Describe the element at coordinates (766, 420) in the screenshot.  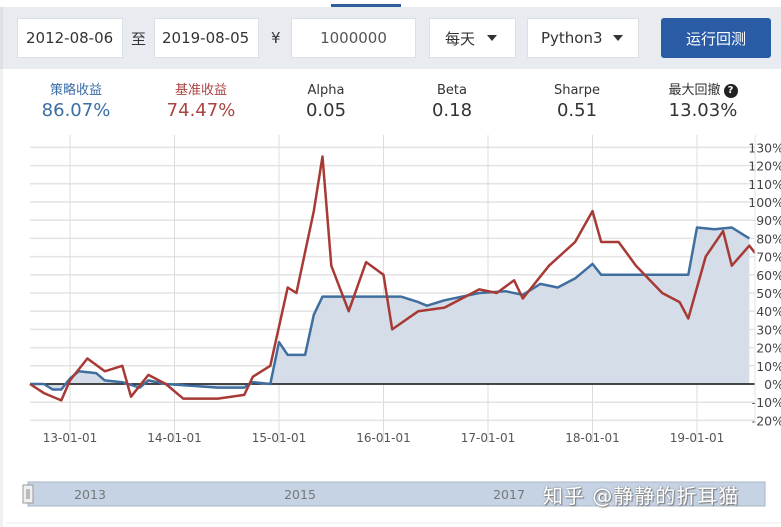
I see `y-tick-label: -20%` at that location.